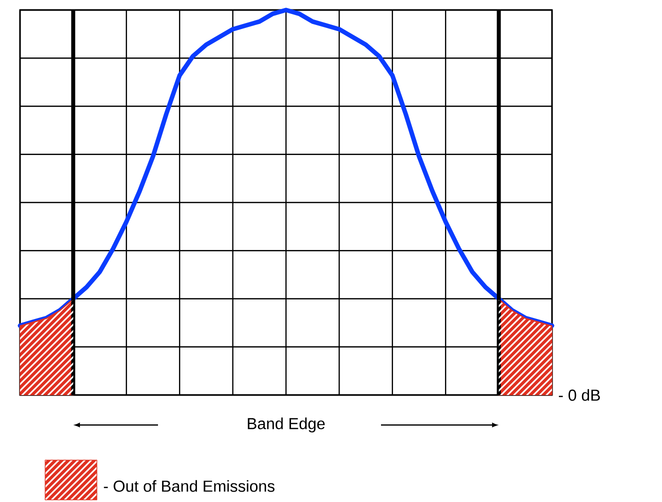  I want to click on text: - 0 dB, so click(579, 395).